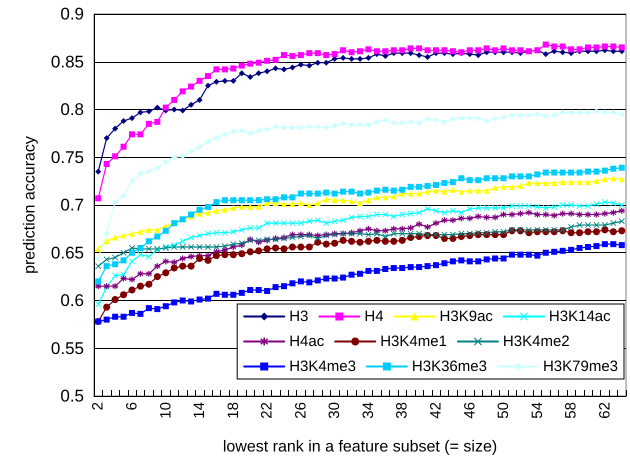 This screenshot has height=461, width=630. Describe the element at coordinates (132, 406) in the screenshot. I see `x-tick-label: 6` at that location.